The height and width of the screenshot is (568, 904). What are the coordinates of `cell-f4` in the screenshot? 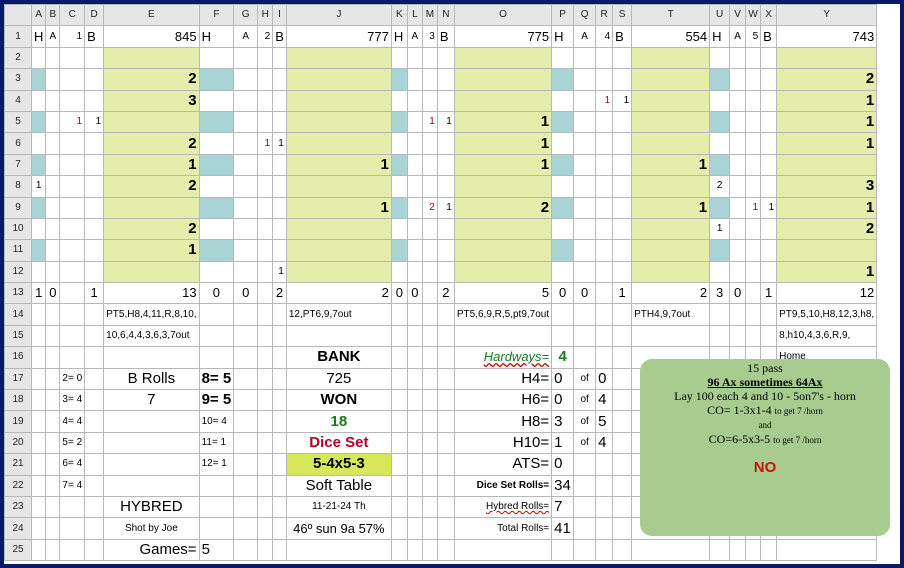 It's located at (216, 100).